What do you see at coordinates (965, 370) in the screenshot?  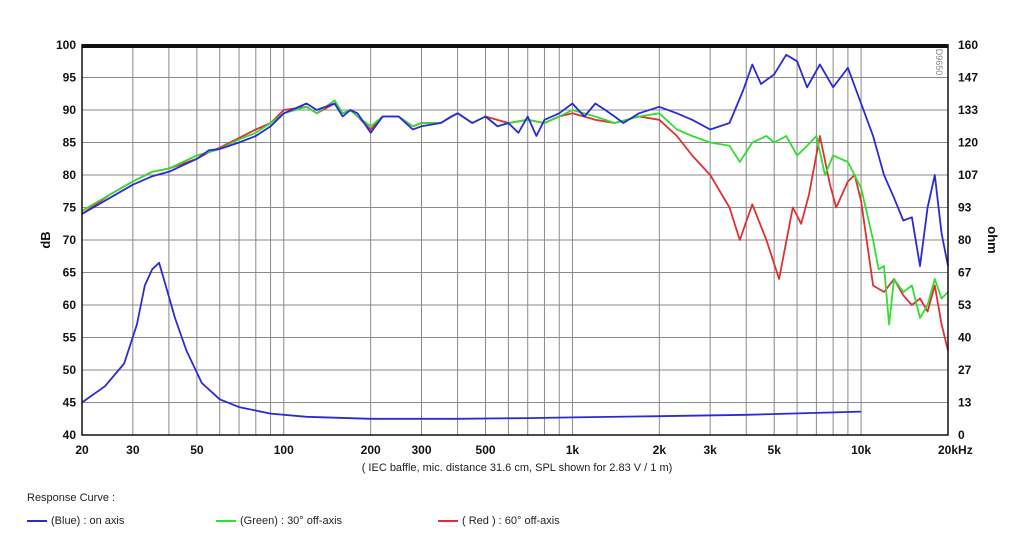 I see `y2-tick-label: 27` at bounding box center [965, 370].